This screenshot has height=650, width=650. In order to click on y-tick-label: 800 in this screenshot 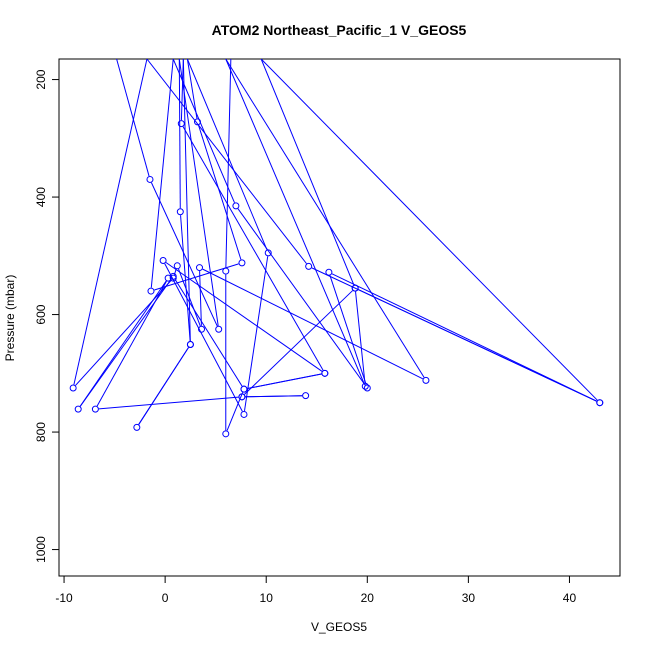, I will do `click(41, 432)`.